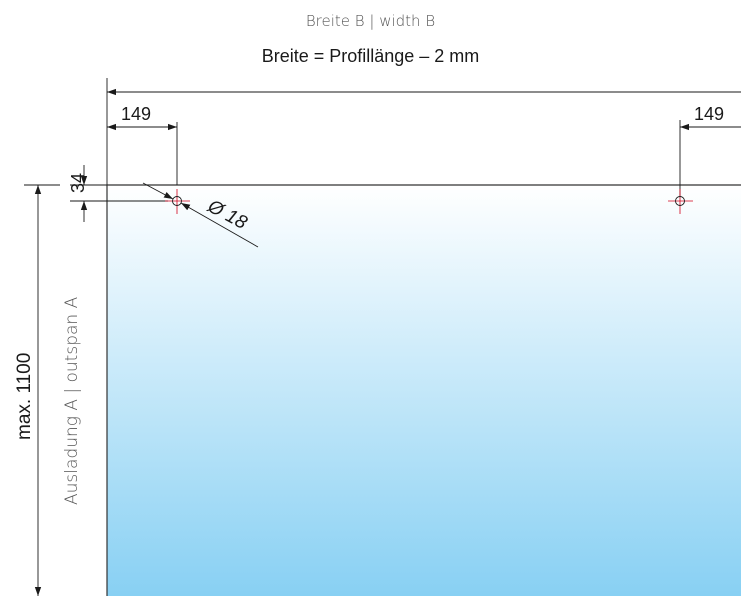  What do you see at coordinates (72, 400) in the screenshot?
I see `outspan-label: Ausladung A | outspan A` at bounding box center [72, 400].